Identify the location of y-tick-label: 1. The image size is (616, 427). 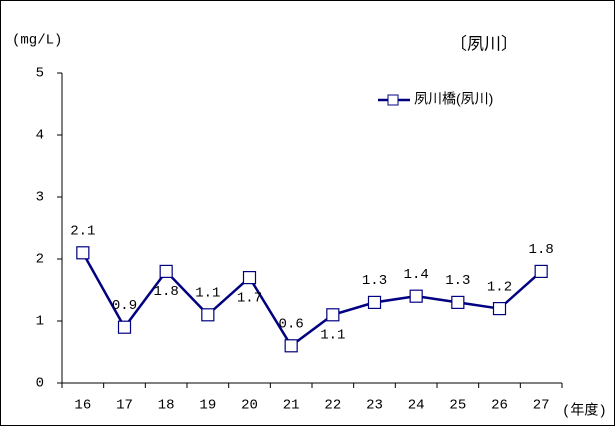
(40, 322).